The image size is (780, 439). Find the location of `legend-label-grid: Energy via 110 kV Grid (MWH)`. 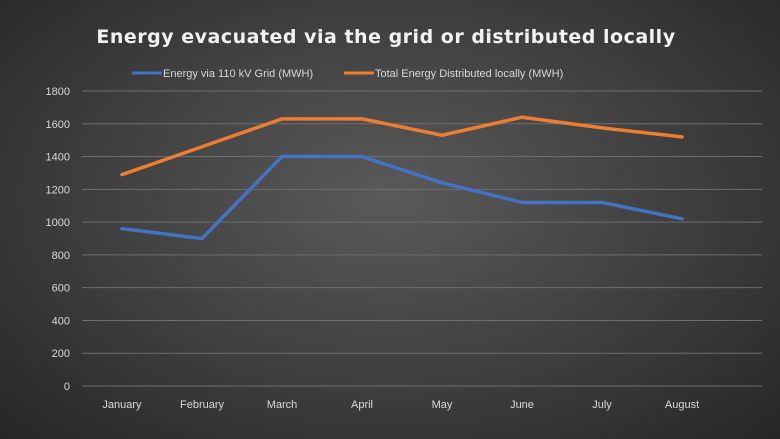

legend-label-grid: Energy via 110 kV Grid (MWH) is located at coordinates (238, 74).